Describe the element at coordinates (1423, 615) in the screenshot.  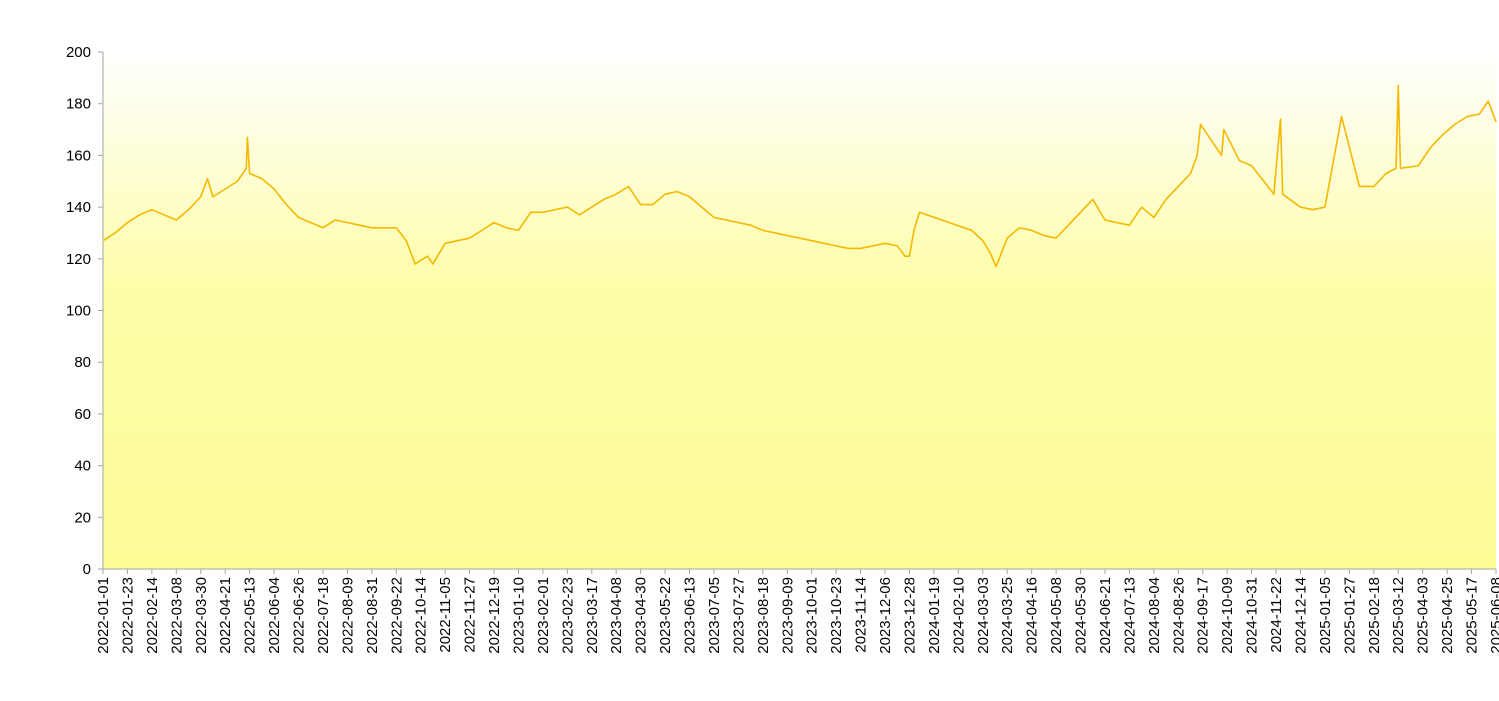
I see `x-tick-label: 2025-04-03` at that location.